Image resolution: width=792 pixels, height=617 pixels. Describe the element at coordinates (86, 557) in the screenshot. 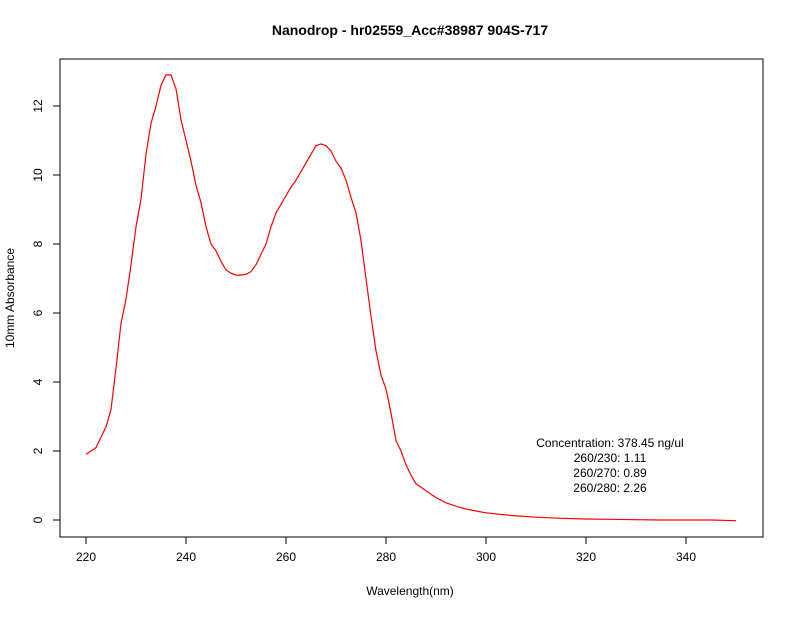

I see `x-tick-label: 220` at that location.